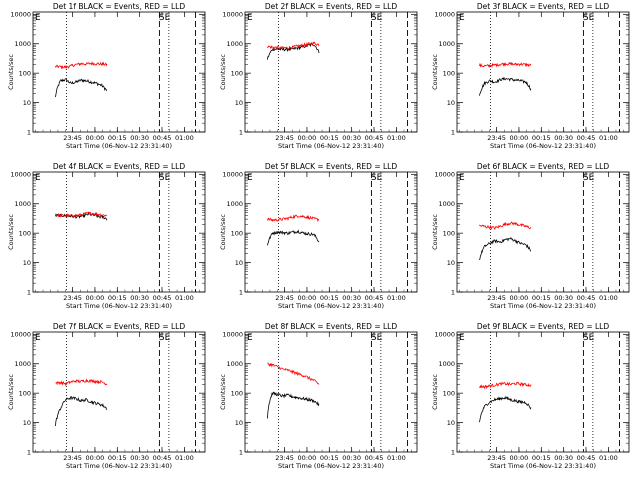 This screenshot has height=480, width=640. I want to click on chart-title: Det 3f BLACK = Events, RED = LLD, so click(543, 6).